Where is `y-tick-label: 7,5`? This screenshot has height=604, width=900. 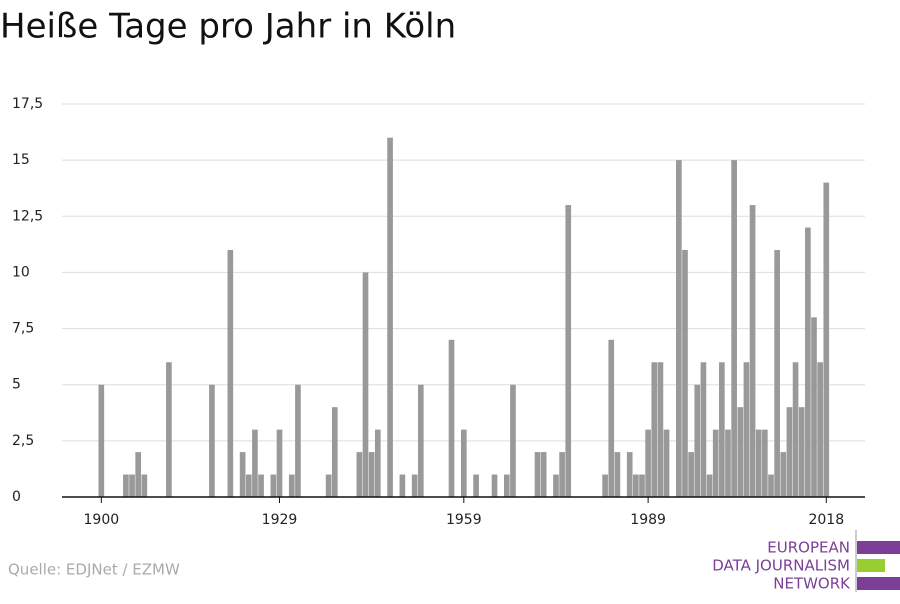
y-tick-label: 7,5 is located at coordinates (23, 329).